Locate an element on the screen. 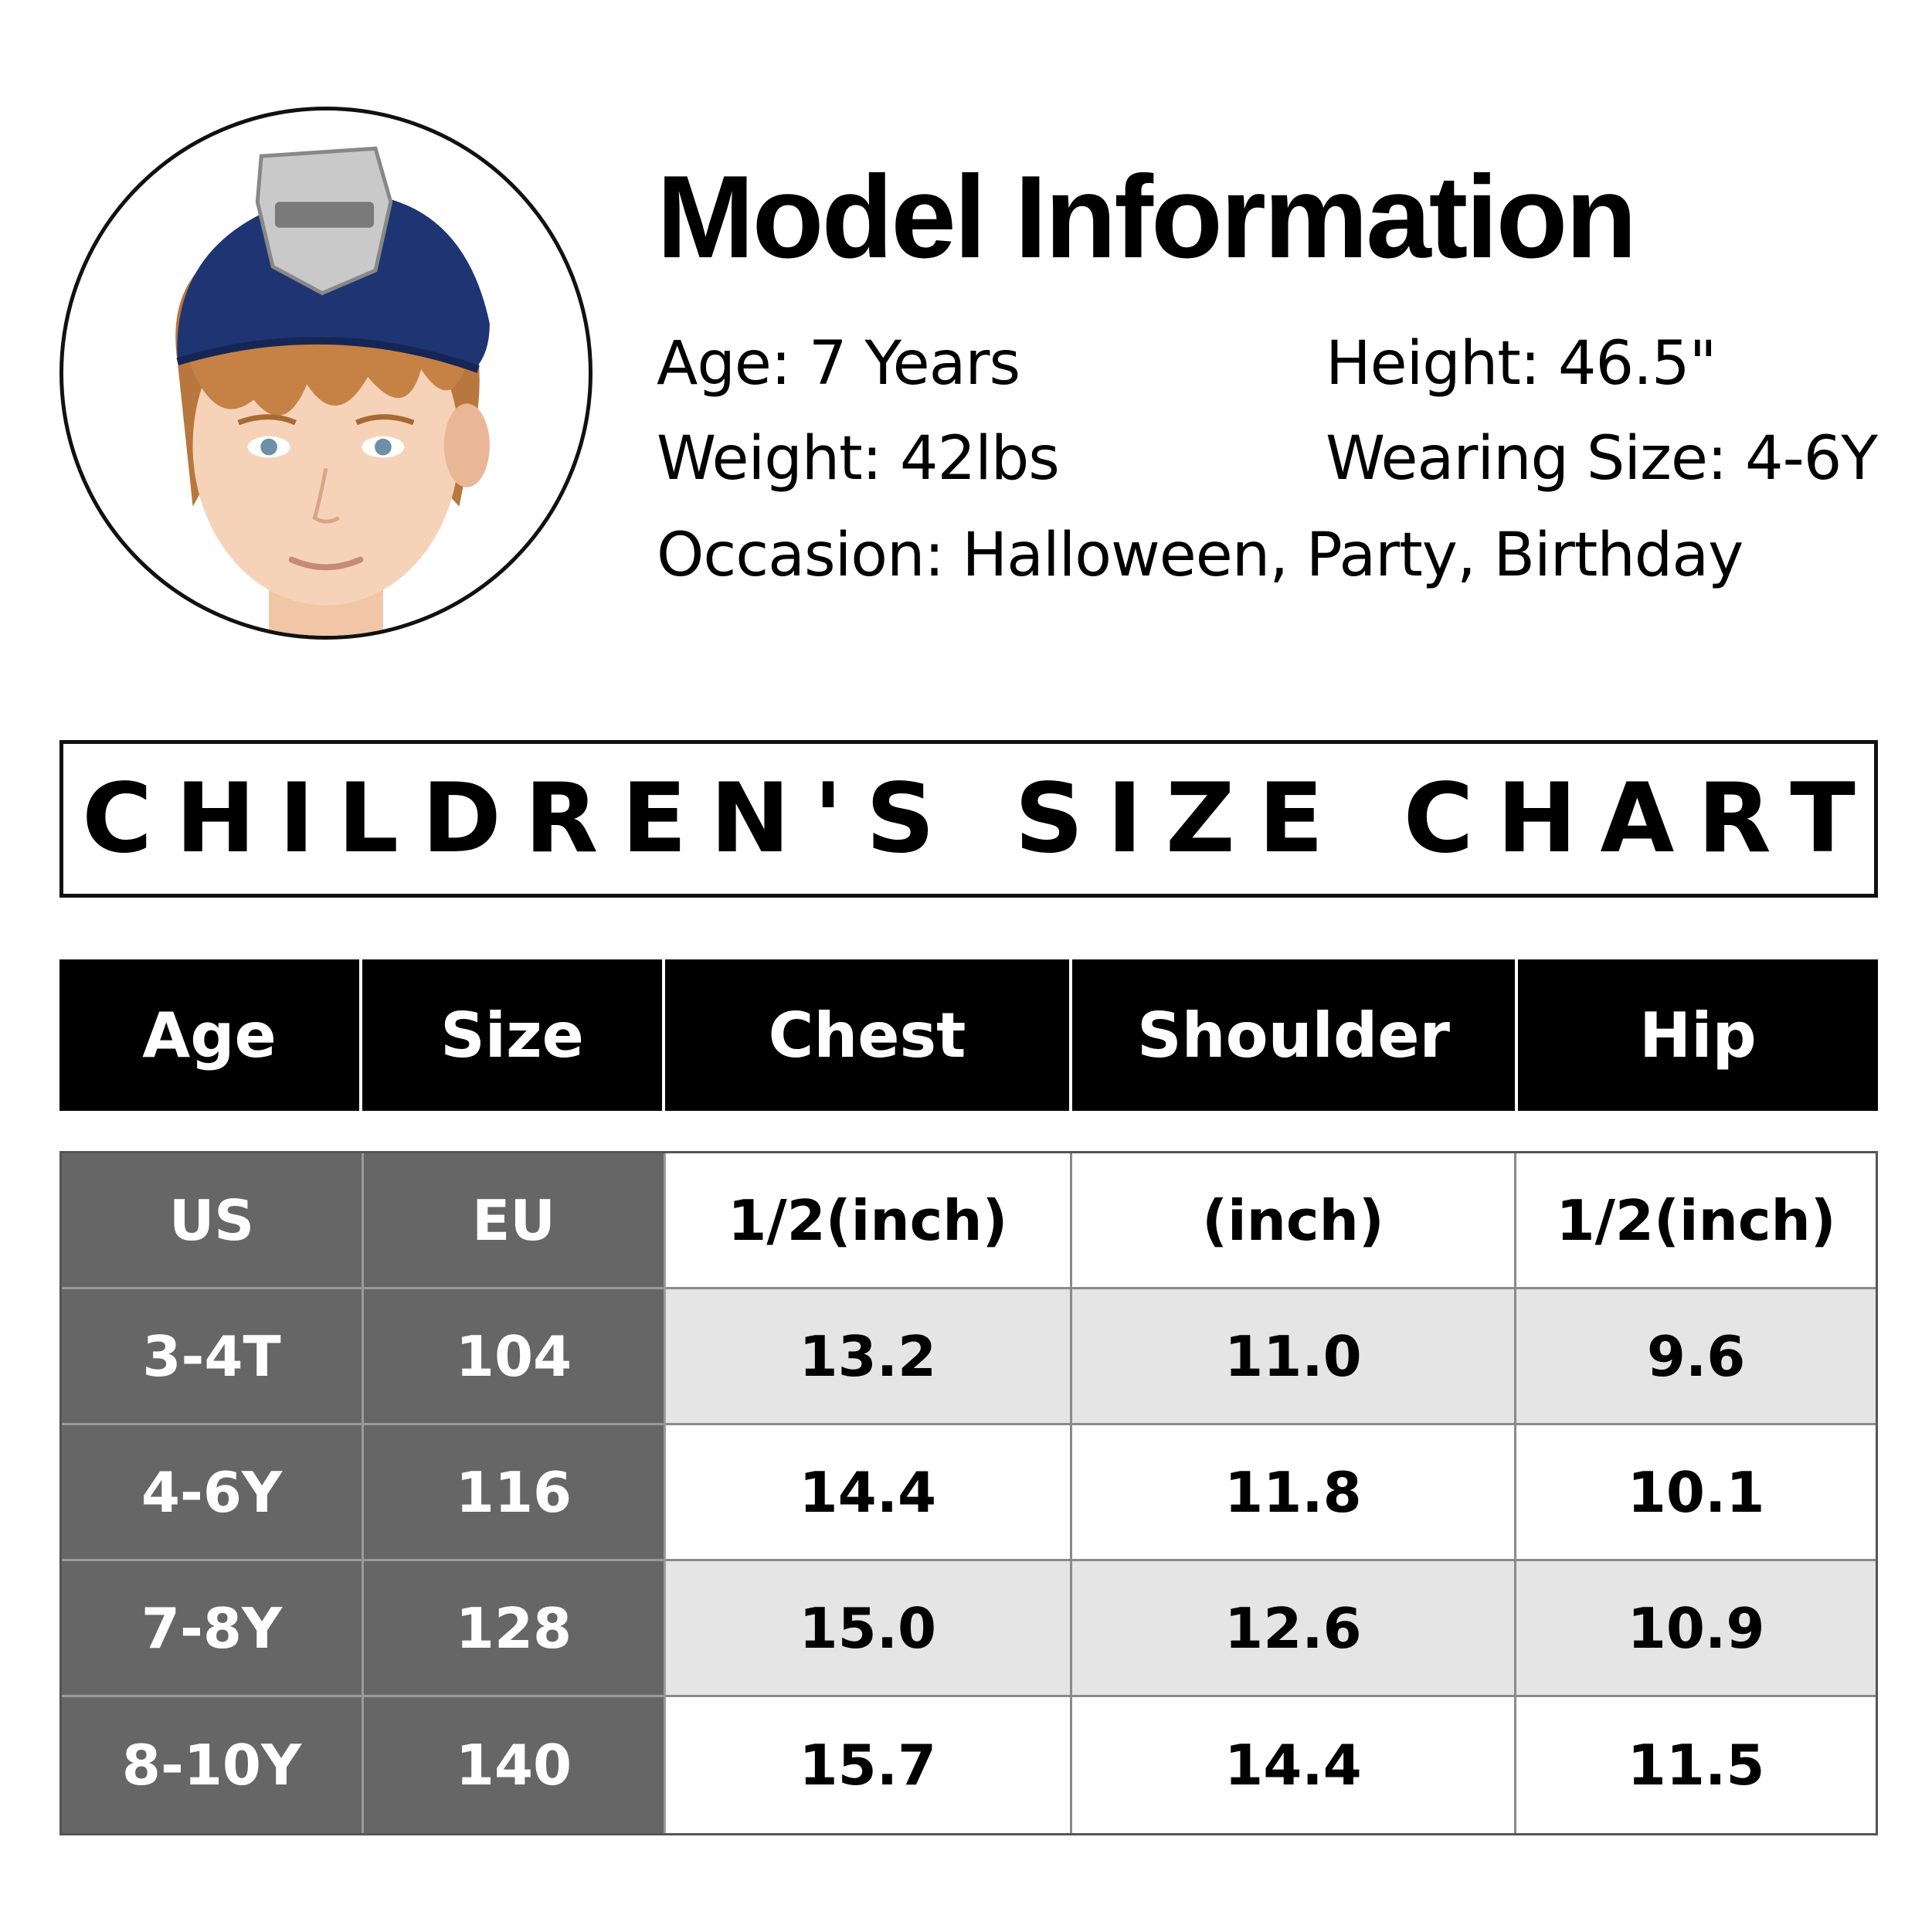 Image resolution: width=1932 pixels, height=1932 pixels. table-row: 7-8Y 128 15.0 12.6 10.9 is located at coordinates (969, 1629).